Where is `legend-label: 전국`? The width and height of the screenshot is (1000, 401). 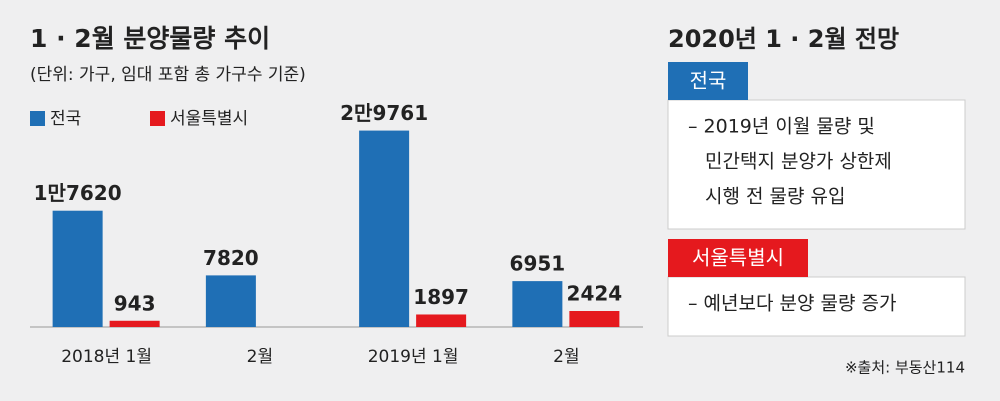
legend-label: 전국 is located at coordinates (65, 119).